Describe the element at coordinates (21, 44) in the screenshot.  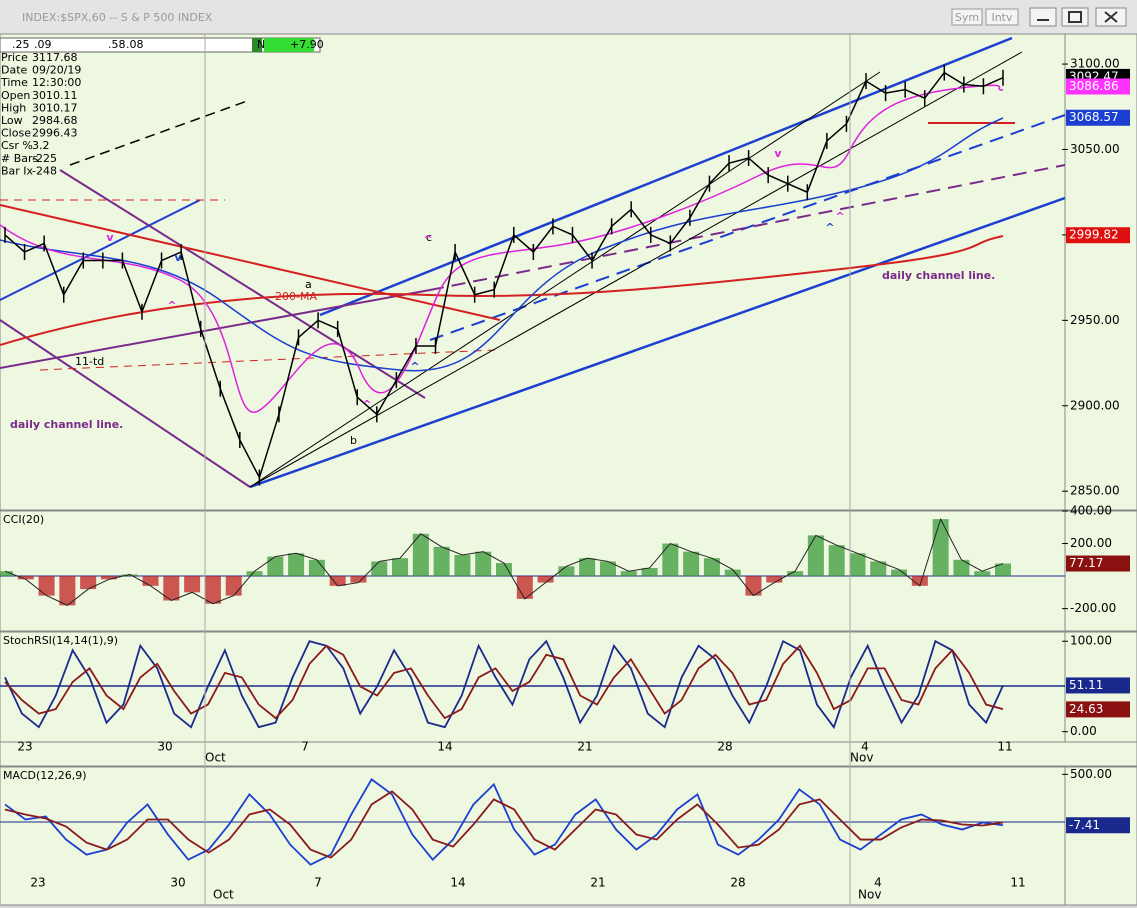
I see `toolbar-field: .25` at that location.